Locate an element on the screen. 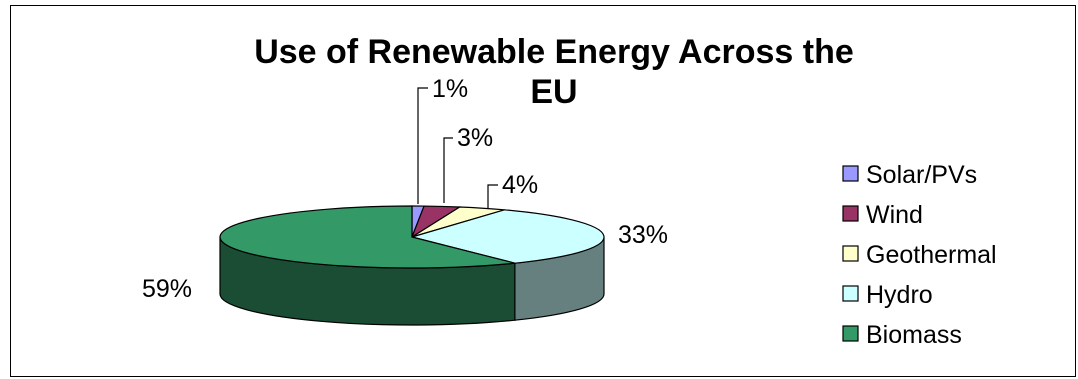 The width and height of the screenshot is (1078, 379). legend-item-biomass: Biomass is located at coordinates (902, 335).